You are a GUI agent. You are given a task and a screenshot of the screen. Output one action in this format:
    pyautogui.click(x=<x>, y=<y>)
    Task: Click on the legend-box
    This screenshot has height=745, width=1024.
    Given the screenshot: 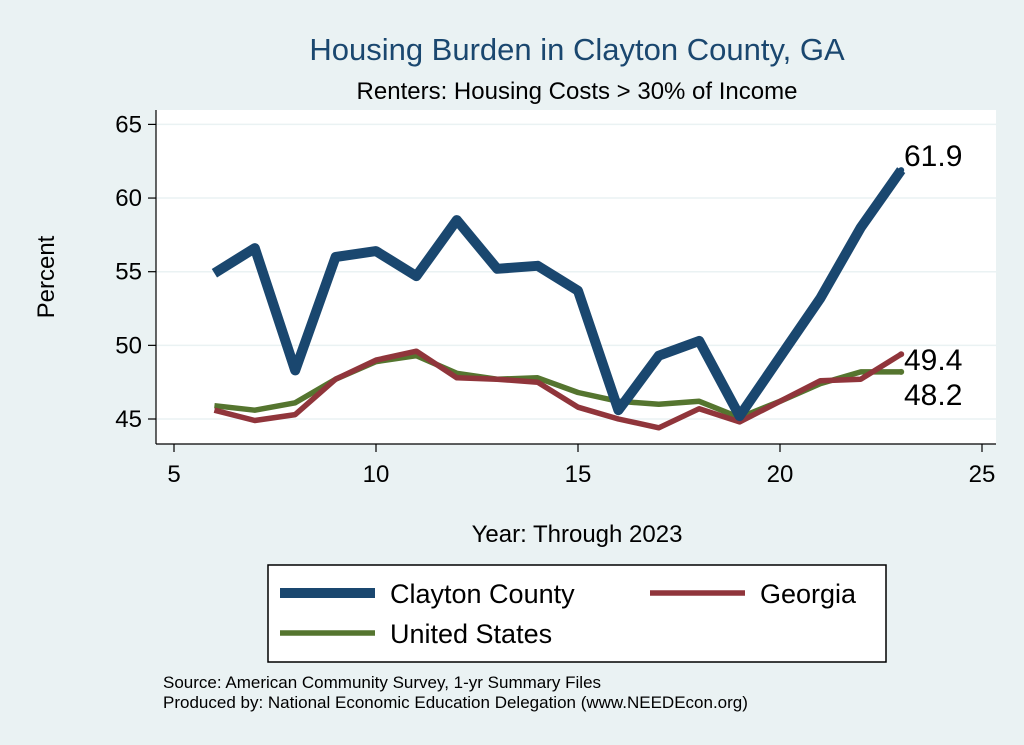 What is the action you would take?
    pyautogui.click(x=577, y=613)
    